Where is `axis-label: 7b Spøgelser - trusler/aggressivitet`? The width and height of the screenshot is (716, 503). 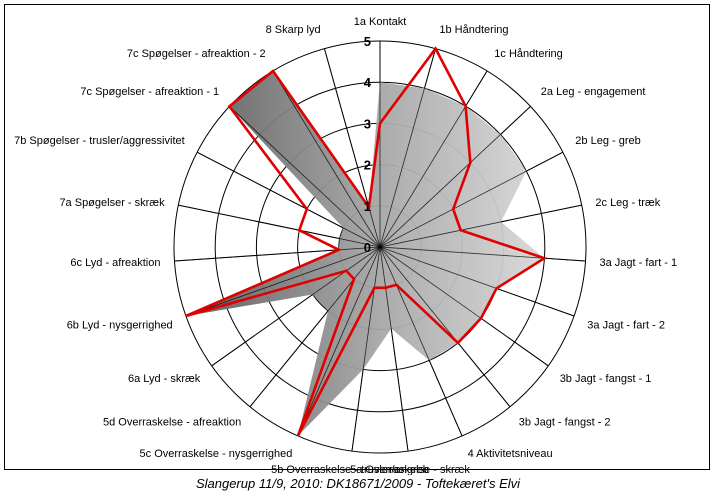 axis-label: 7b Spøgelser - trusler/aggressivitet is located at coordinates (99, 141).